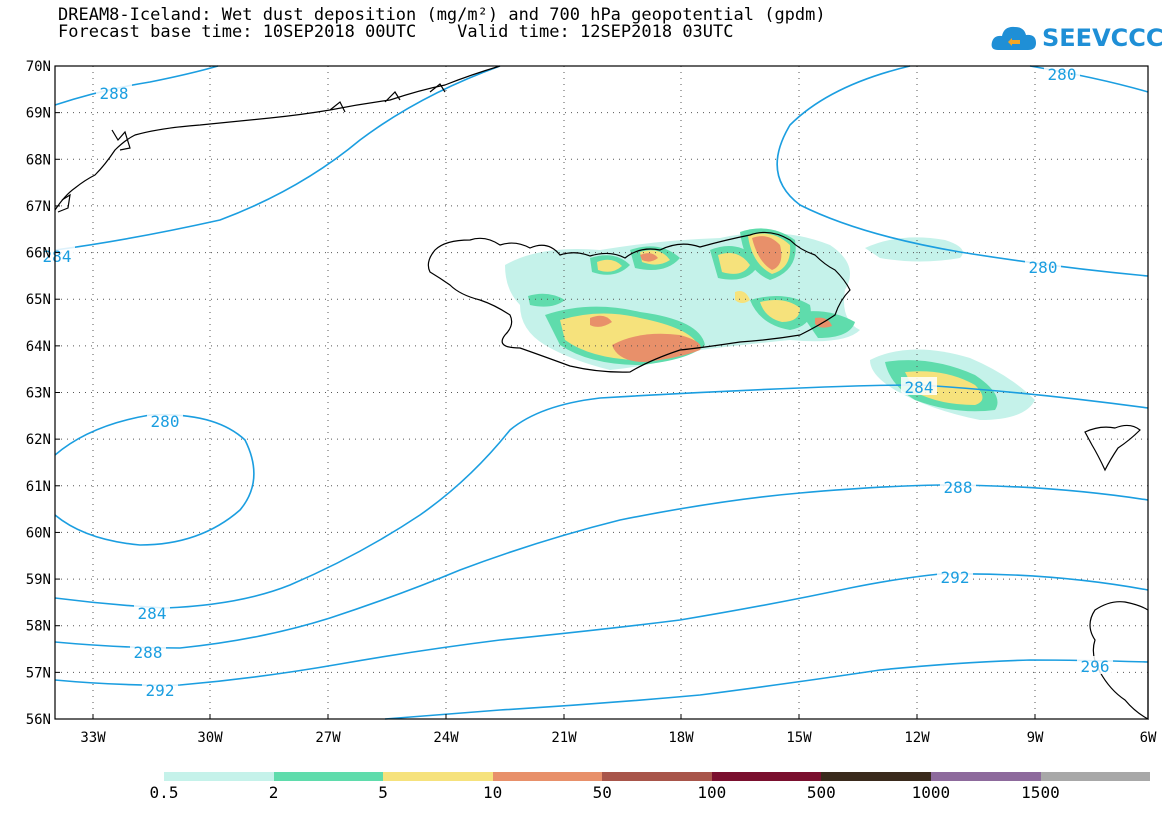  Describe the element at coordinates (1035, 738) in the screenshot. I see `longitude-label: 9W` at that location.